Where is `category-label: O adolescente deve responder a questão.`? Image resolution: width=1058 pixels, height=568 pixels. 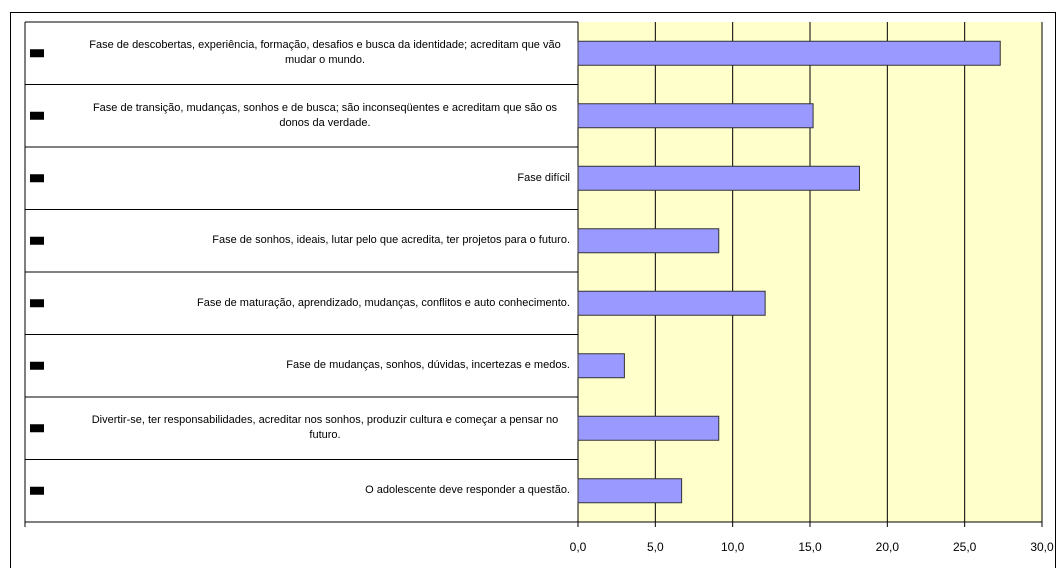
category-label: O adolescente deve responder a questão. is located at coordinates (300, 491).